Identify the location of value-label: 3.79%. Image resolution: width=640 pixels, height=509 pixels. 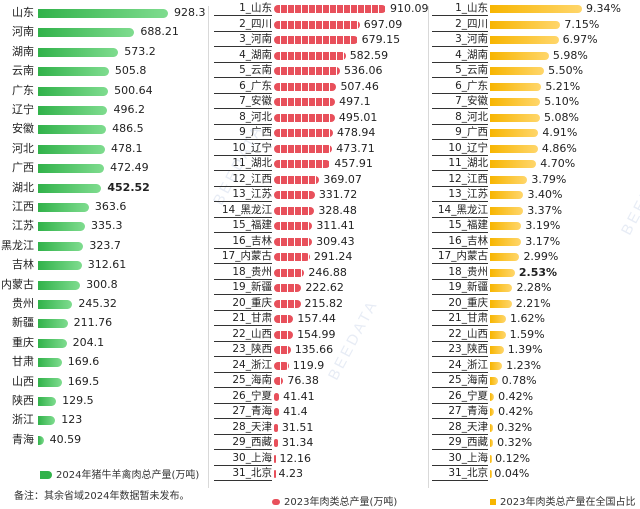
(549, 179).